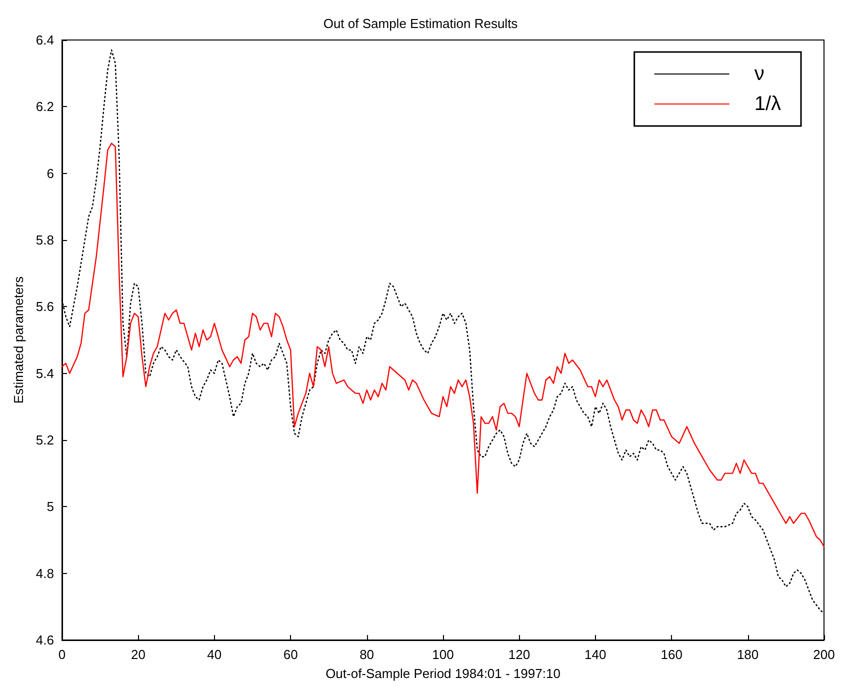 Image resolution: width=841 pixels, height=688 pixels. Describe the element at coordinates (671, 654) in the screenshot. I see `x-tick-label: 160` at that location.